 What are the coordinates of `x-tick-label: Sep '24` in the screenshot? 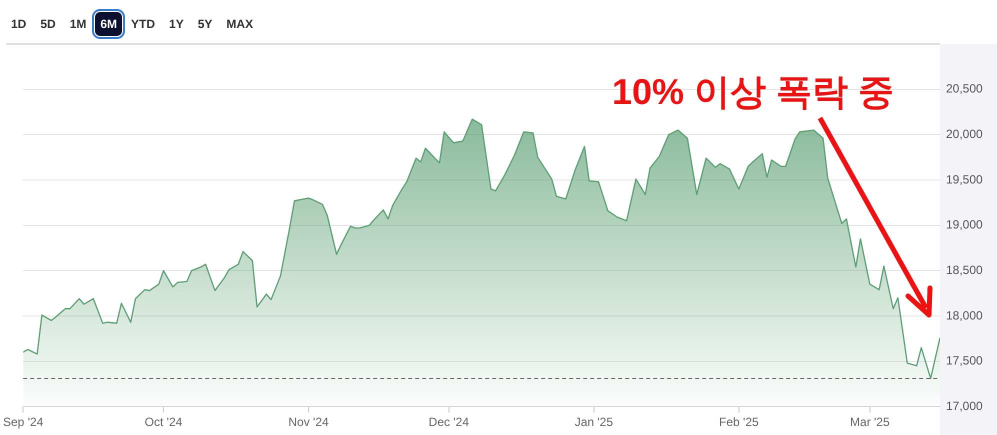 It's located at (23, 422).